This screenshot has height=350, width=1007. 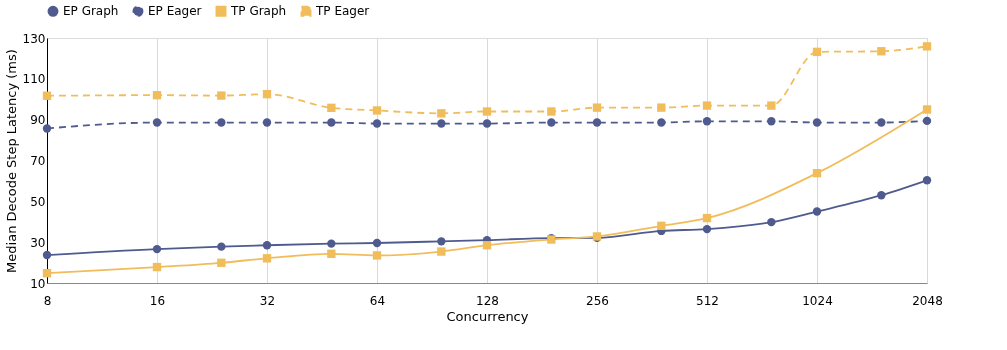 What do you see at coordinates (38, 201) in the screenshot?
I see `y-tick-label: 50` at bounding box center [38, 201].